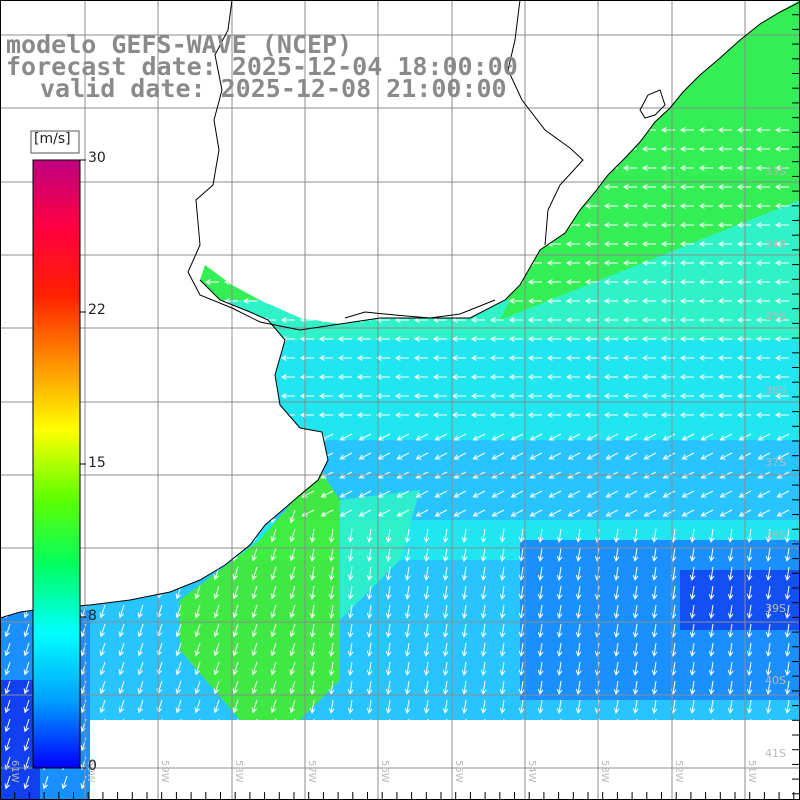 Image resolution: width=800 pixels, height=800 pixels. What do you see at coordinates (52, 139) in the screenshot?
I see `colorbar-unit: [m/s]` at bounding box center [52, 139].